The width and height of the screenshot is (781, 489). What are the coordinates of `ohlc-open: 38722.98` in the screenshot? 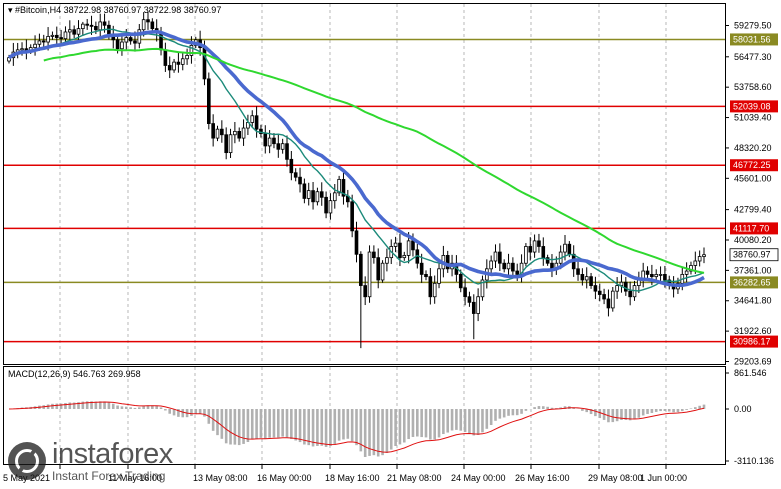 It's located at (82, 10).